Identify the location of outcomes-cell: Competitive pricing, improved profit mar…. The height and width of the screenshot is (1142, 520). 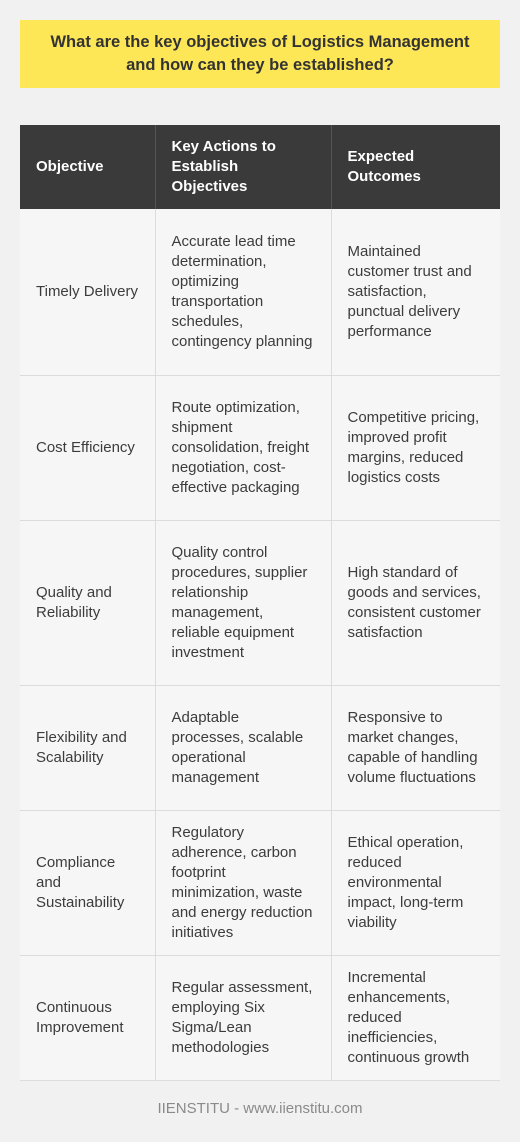
(415, 448).